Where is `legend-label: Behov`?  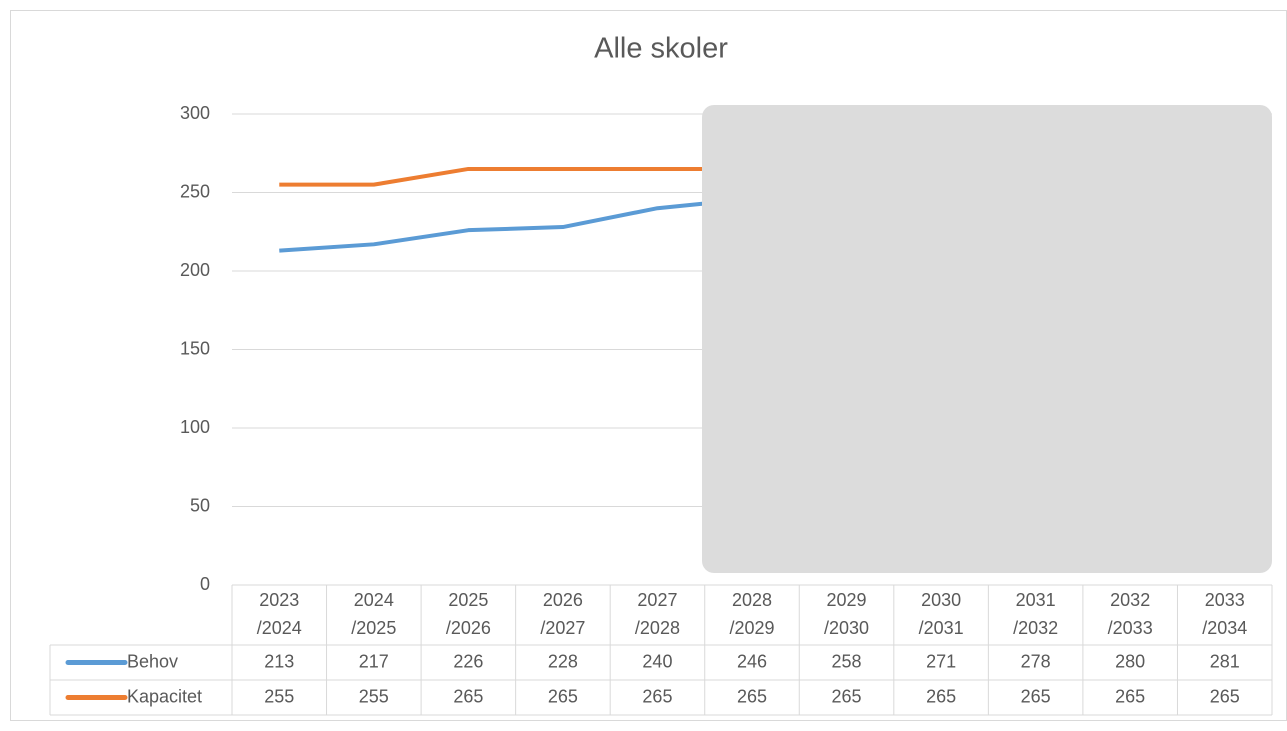 legend-label: Behov is located at coordinates (152, 661).